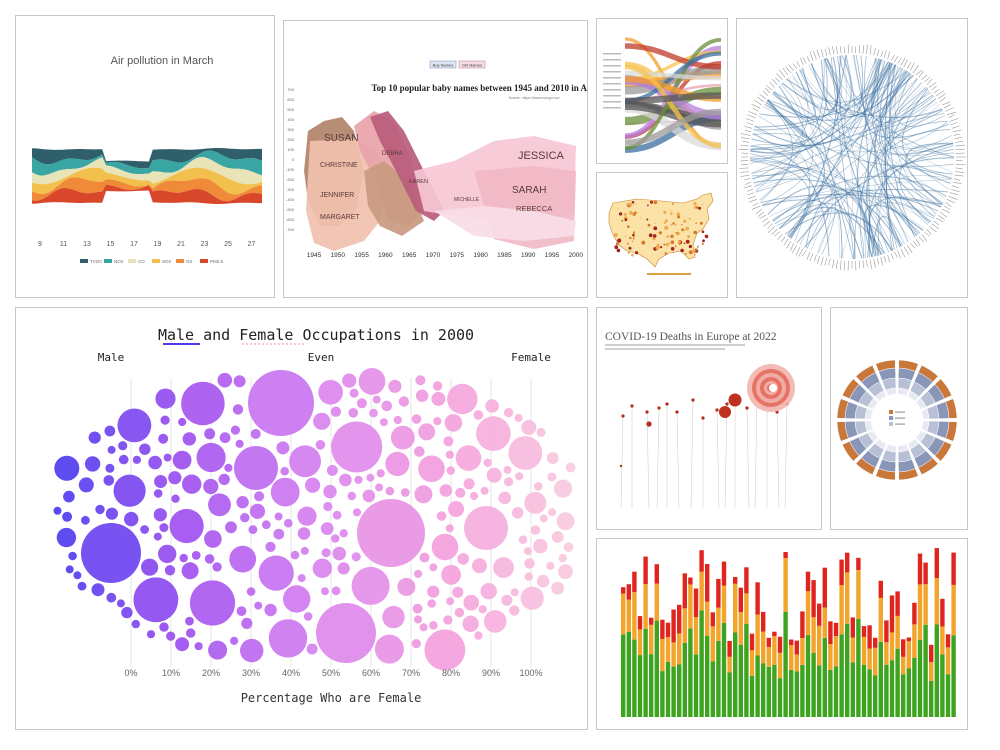 This screenshot has width=1000, height=750. I want to click on air-legend-label: O3, so click(189, 261).